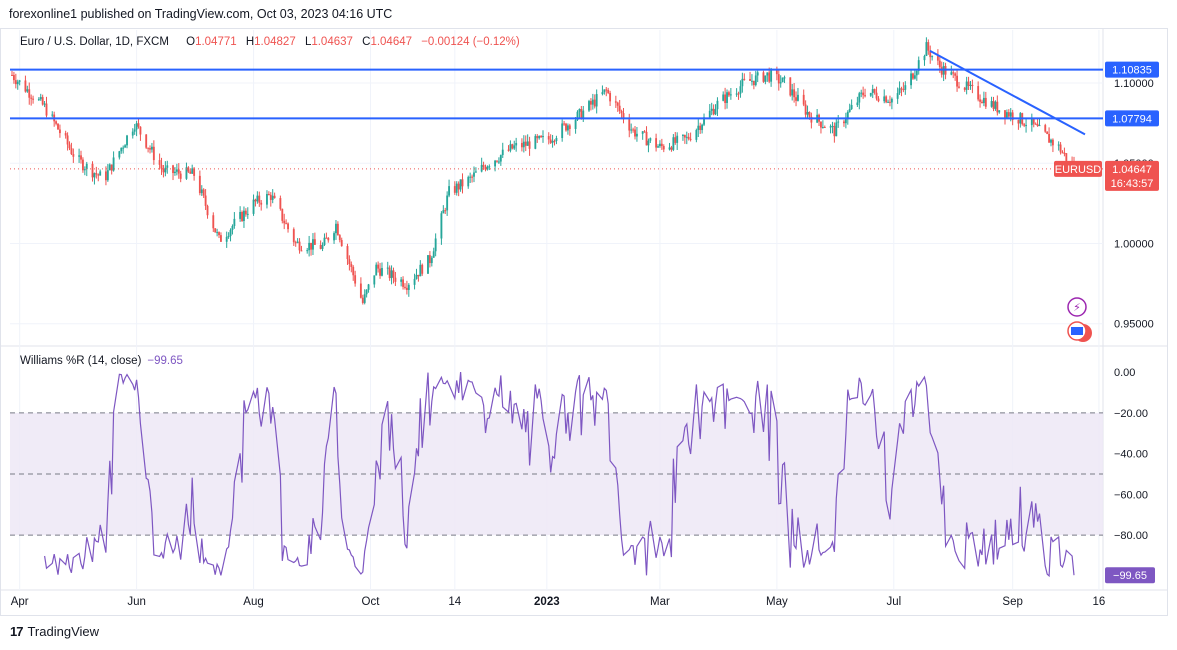 The width and height of the screenshot is (1177, 650). Describe the element at coordinates (1130, 576) in the screenshot. I see `wr-value-badge-label: −99.65` at that location.